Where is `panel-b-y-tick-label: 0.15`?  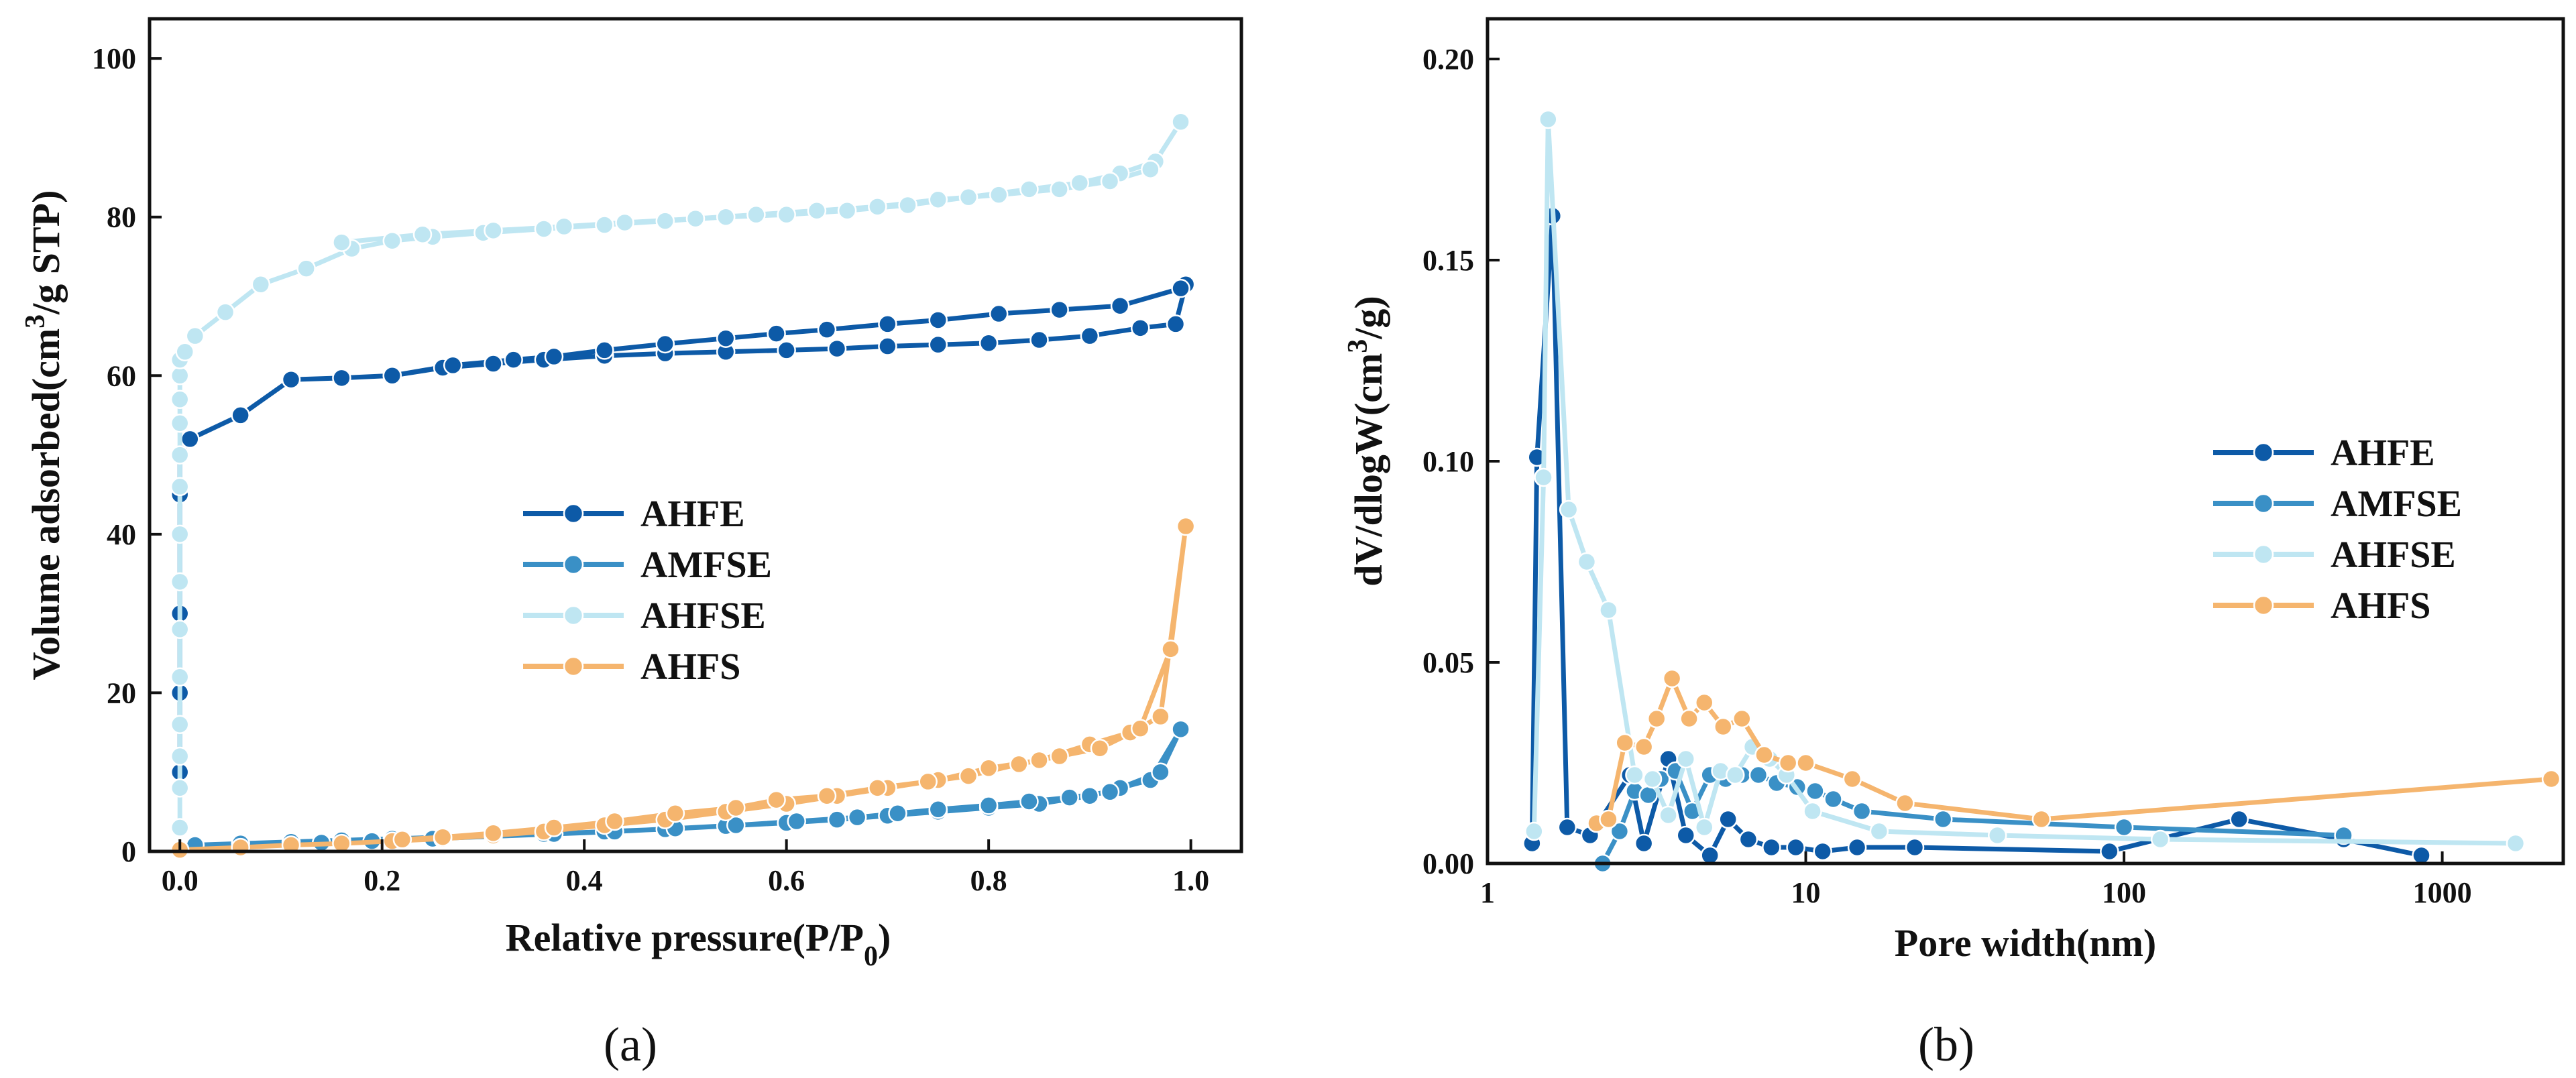 panel-b-y-tick-label: 0.15 is located at coordinates (1448, 260).